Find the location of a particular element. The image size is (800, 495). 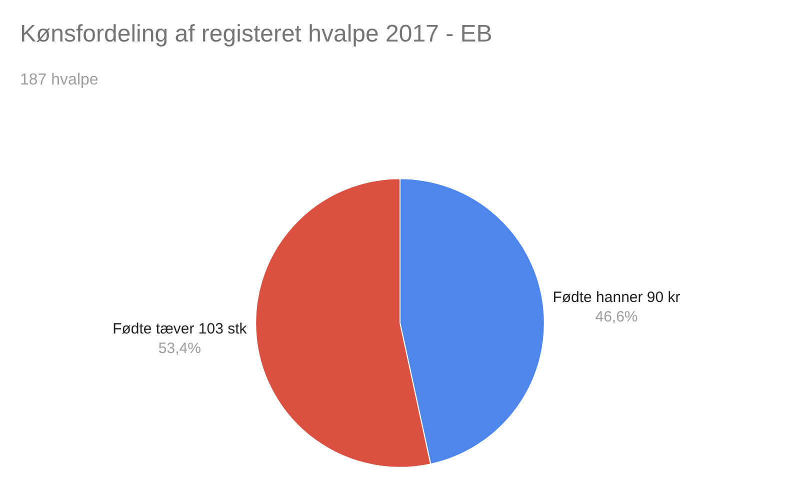

chart-title: Kønsfordeling af registeret hvalpe 2017 - EB is located at coordinates (256, 34).